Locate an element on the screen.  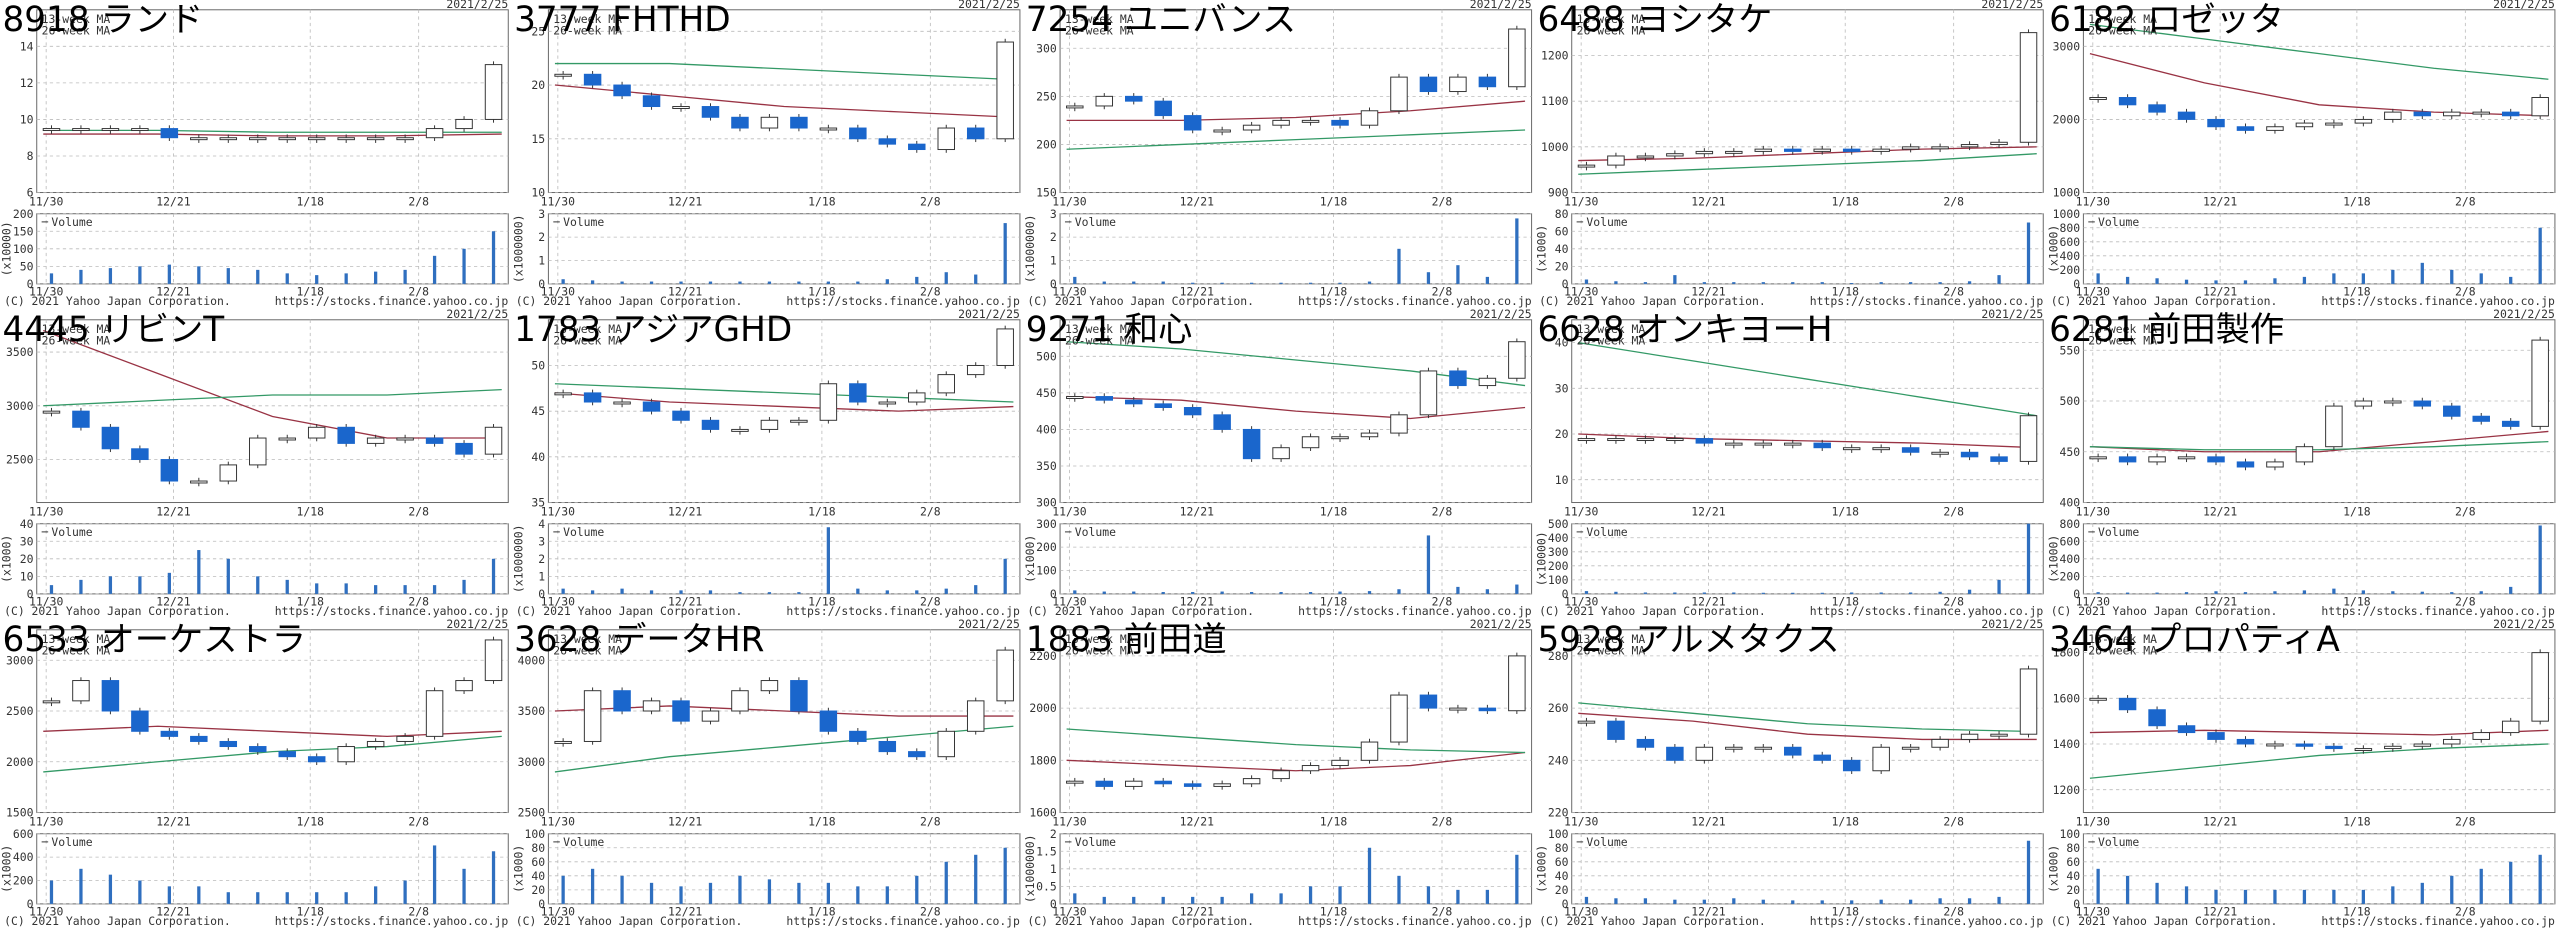
volume-tick-label: 0.5 is located at coordinates (1046, 886).